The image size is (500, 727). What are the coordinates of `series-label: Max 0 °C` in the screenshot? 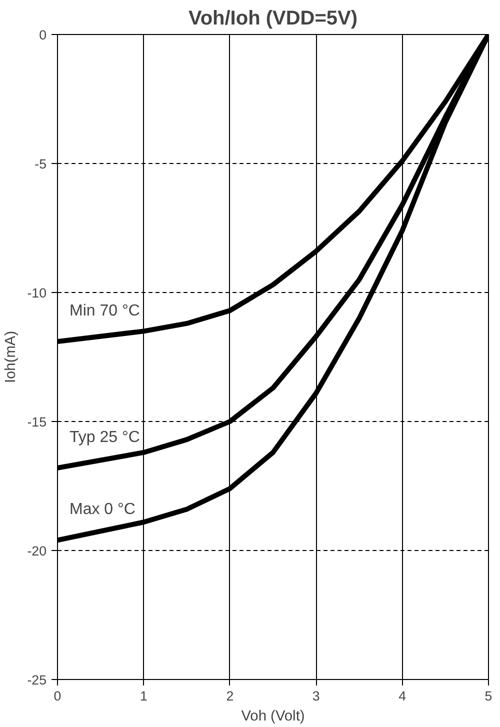 It's located at (103, 509).